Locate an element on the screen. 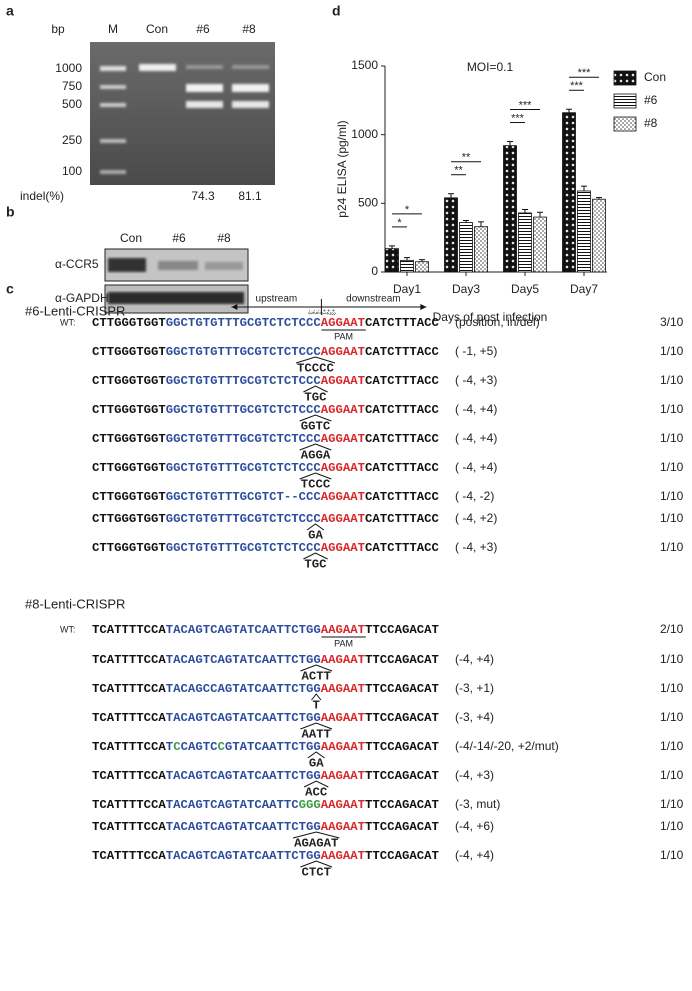 The image size is (692, 991). row-label: α-GAPDH is located at coordinates (82, 298).